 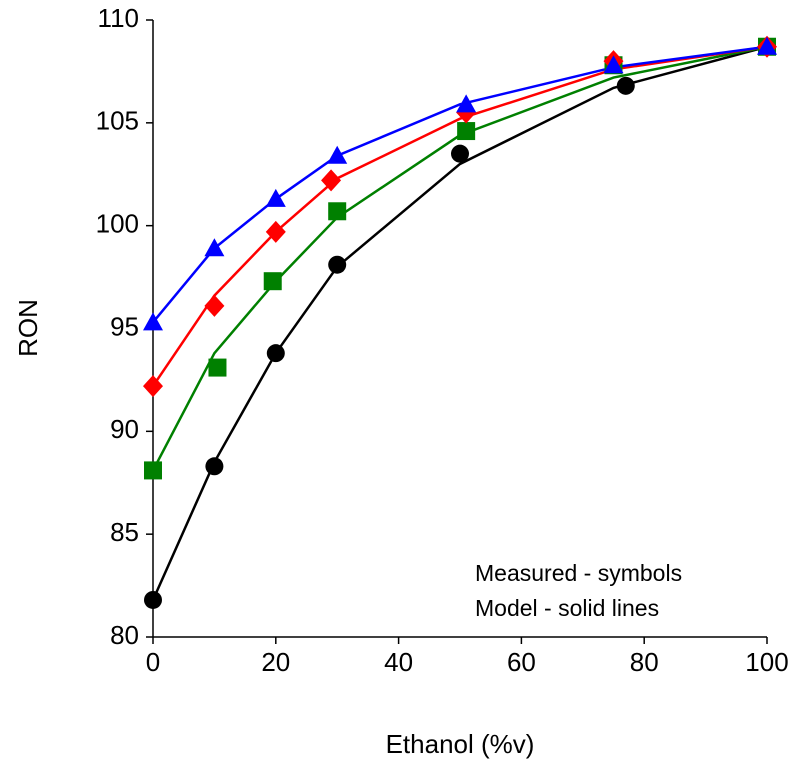 What do you see at coordinates (398, 662) in the screenshot?
I see `x-tick-label: 40` at bounding box center [398, 662].